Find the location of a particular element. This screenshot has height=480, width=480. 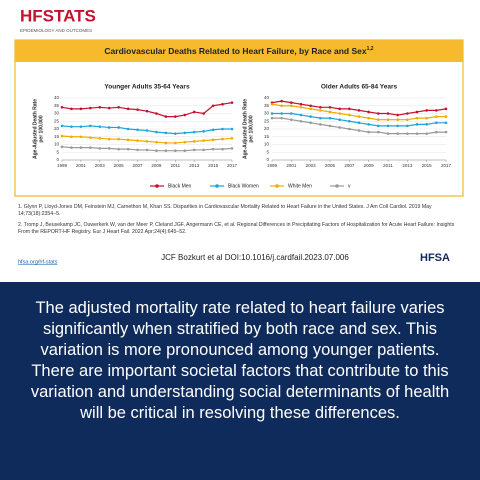

y-tick-label: 35 is located at coordinates (57, 105).